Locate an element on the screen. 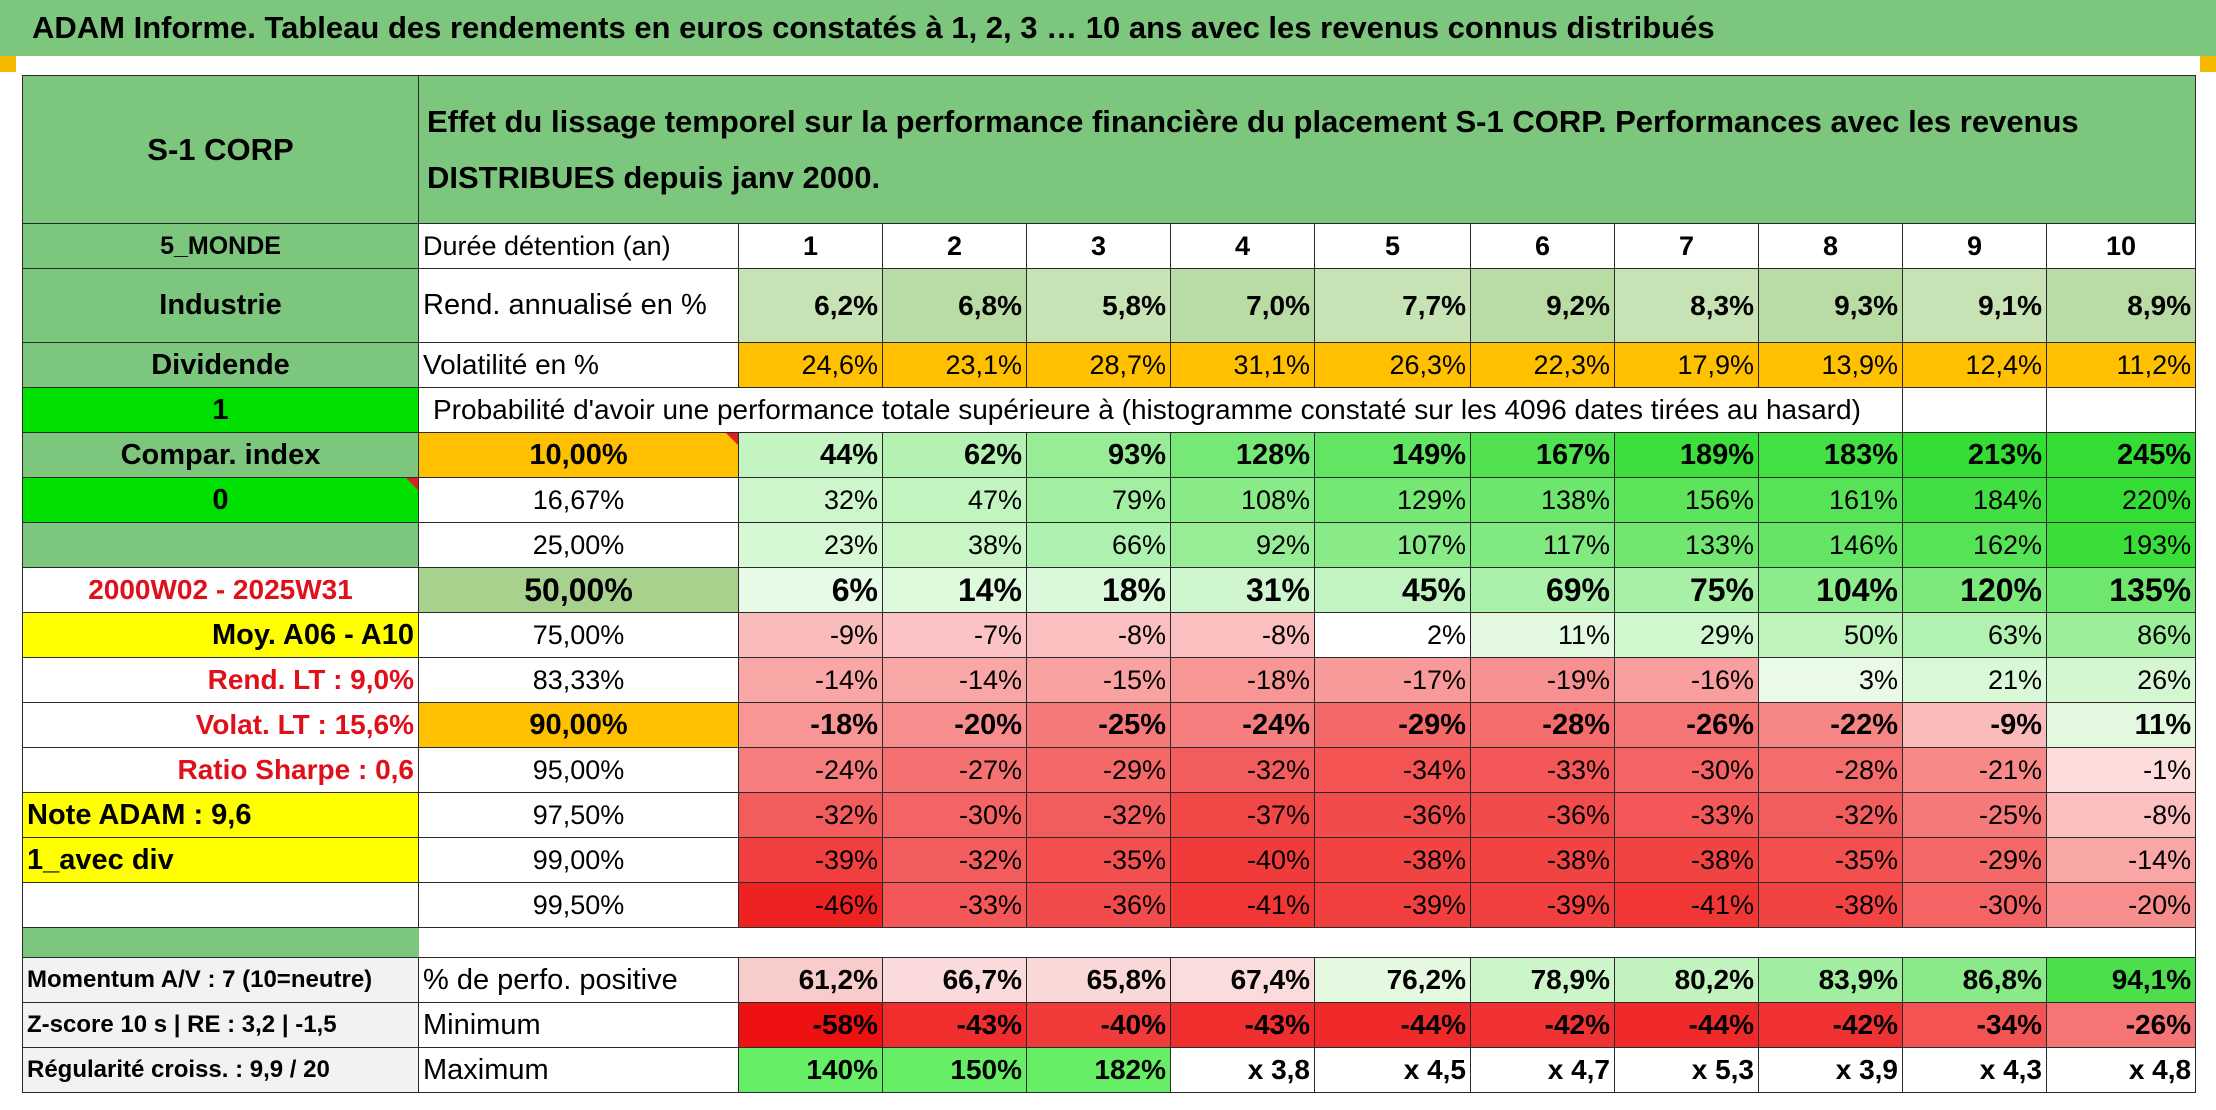 Image resolution: width=2216 pixels, height=1110 pixels. volatility: 28,7% is located at coordinates (1098, 365).